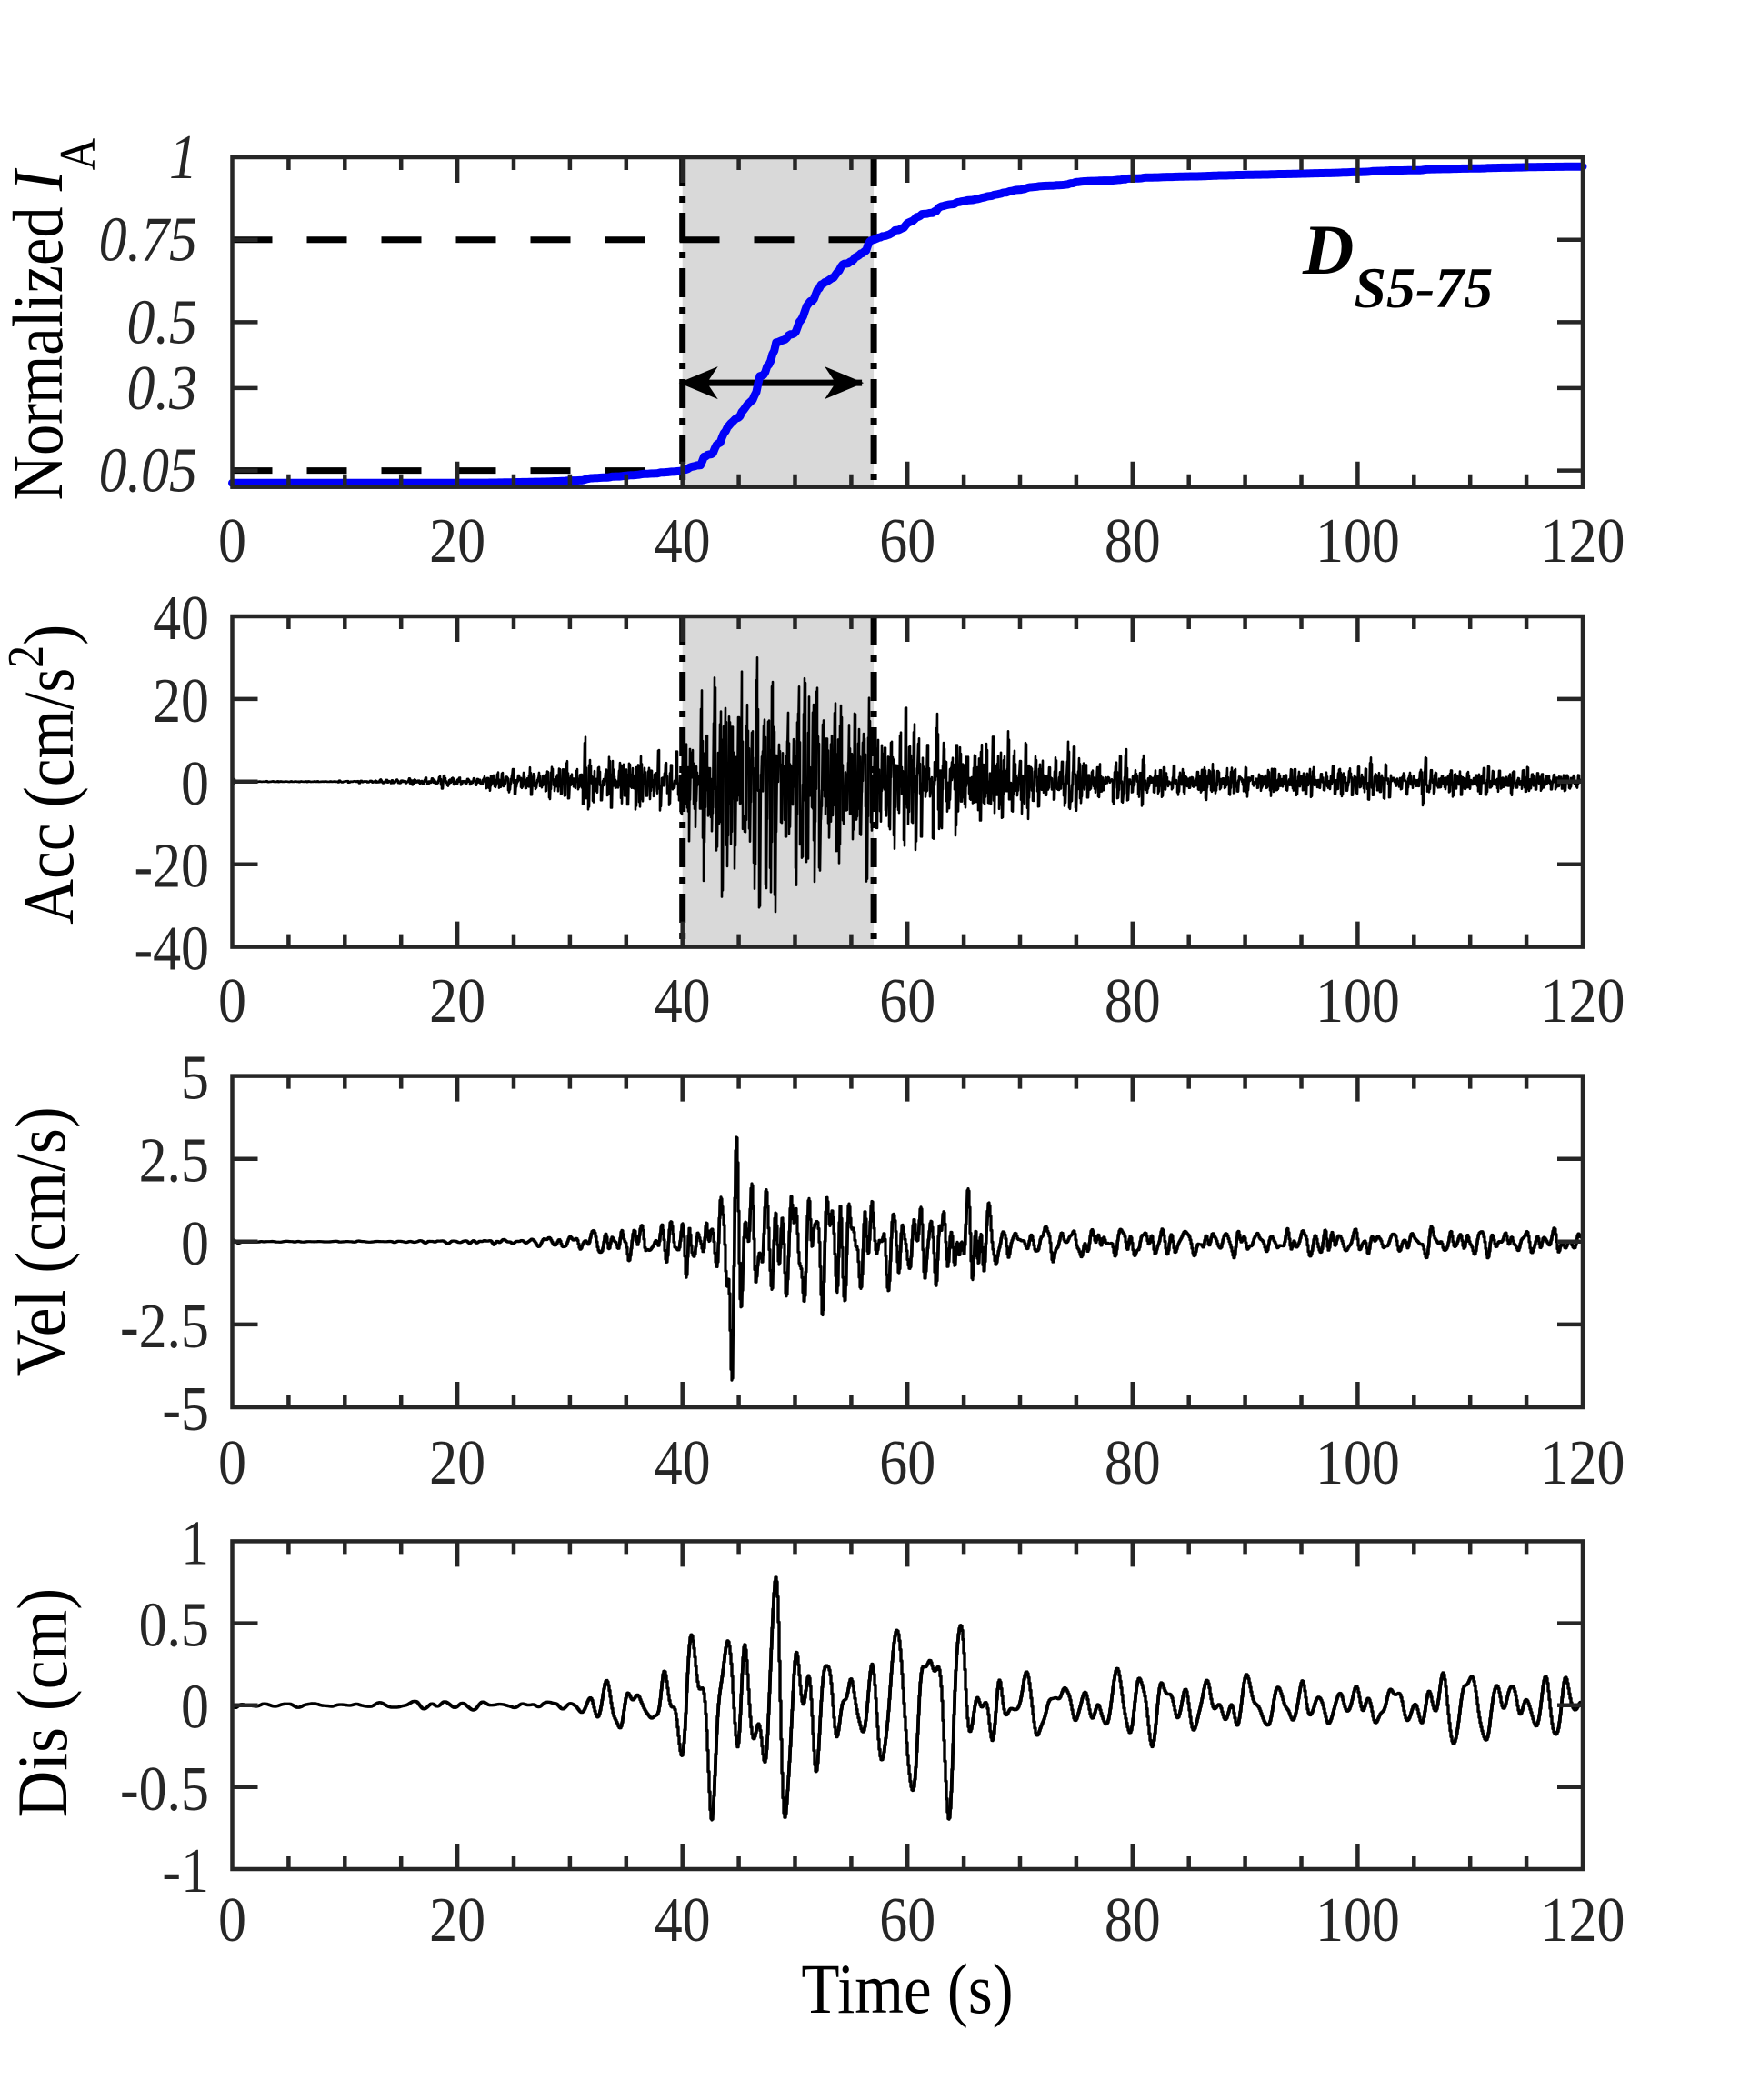 This screenshot has width=1750, height=2100. Describe the element at coordinates (195, 1078) in the screenshot. I see `svg-text: 5` at that location.